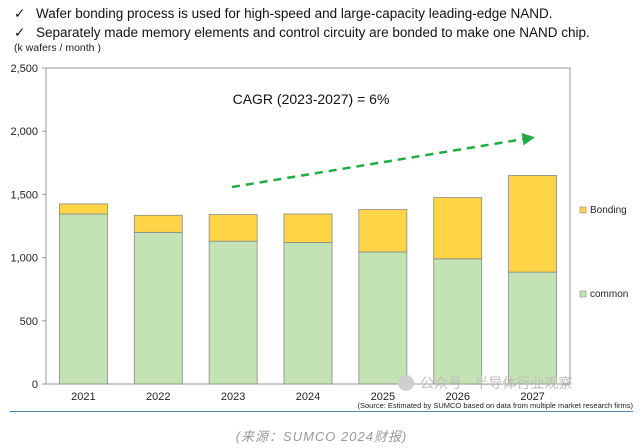 This screenshot has height=448, width=643. I want to click on bar-common-2022, so click(158, 308).